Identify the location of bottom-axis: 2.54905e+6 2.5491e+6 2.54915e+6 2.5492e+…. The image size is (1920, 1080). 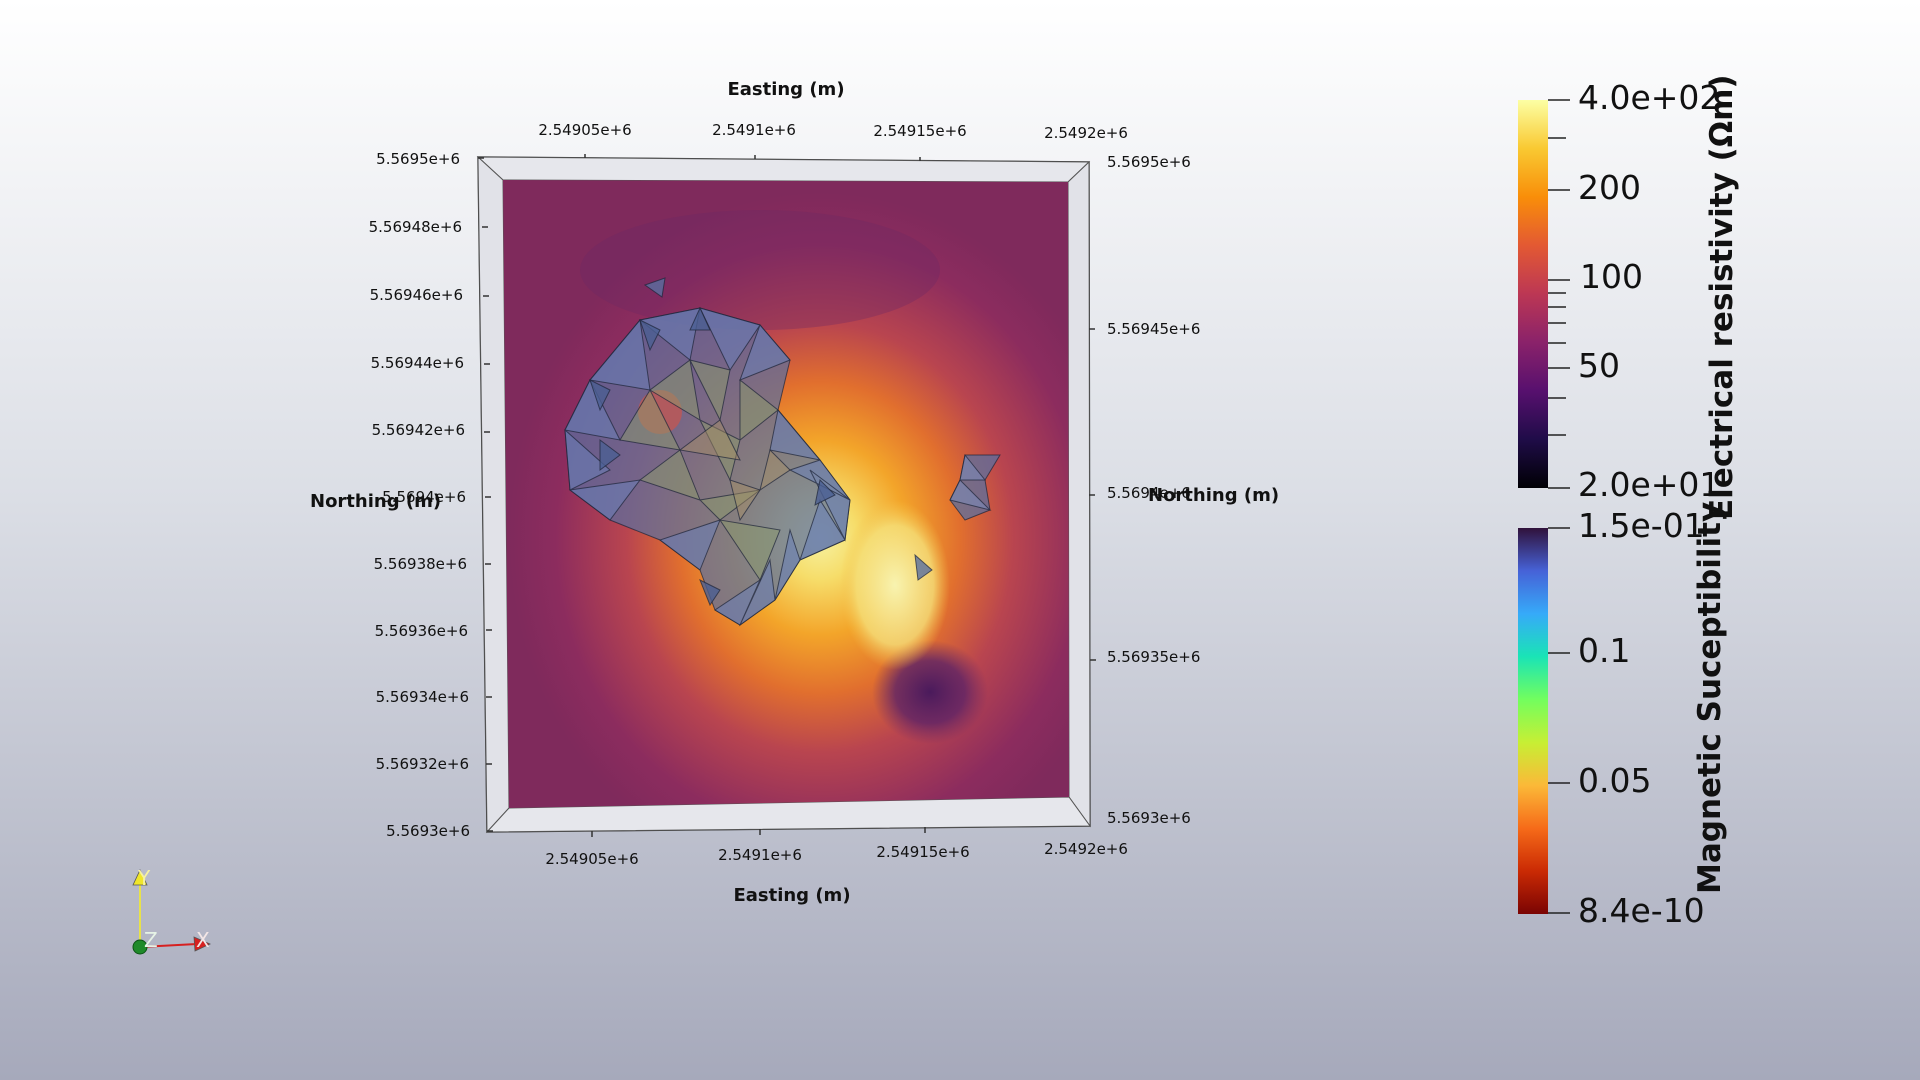
(836, 873).